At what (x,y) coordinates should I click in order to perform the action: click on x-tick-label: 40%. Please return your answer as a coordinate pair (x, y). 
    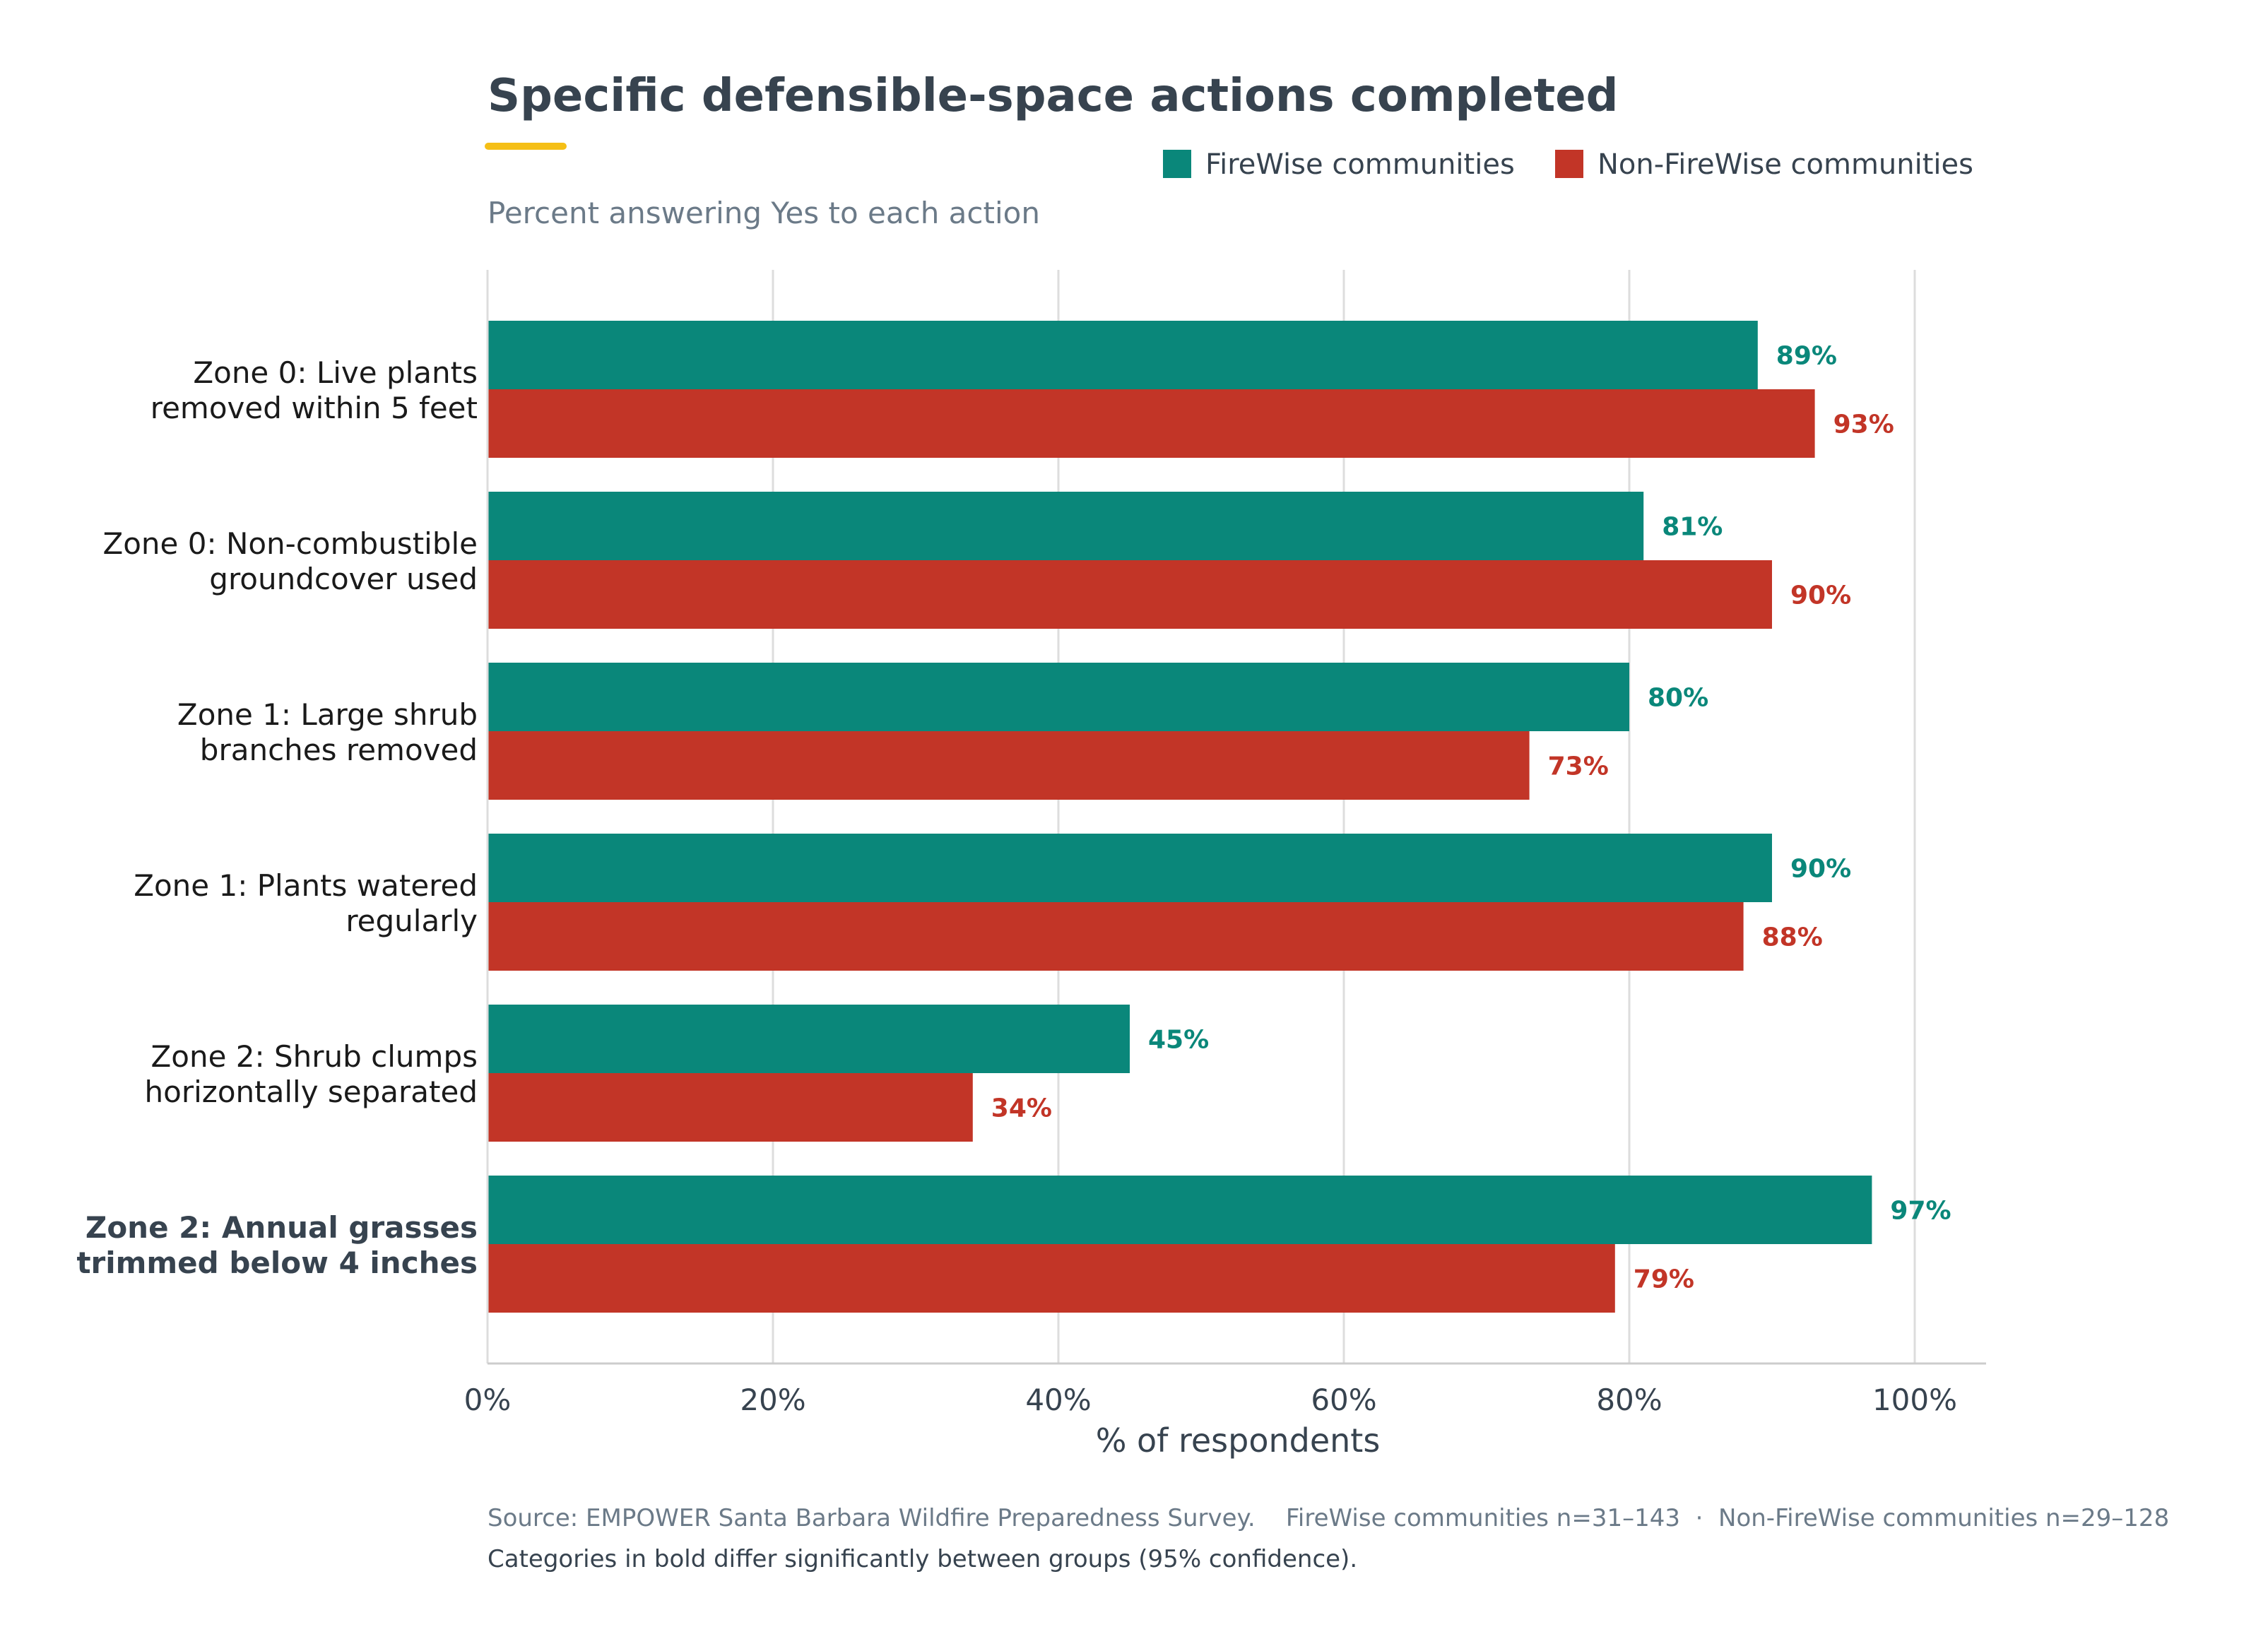
    Looking at the image, I should click on (1058, 1400).